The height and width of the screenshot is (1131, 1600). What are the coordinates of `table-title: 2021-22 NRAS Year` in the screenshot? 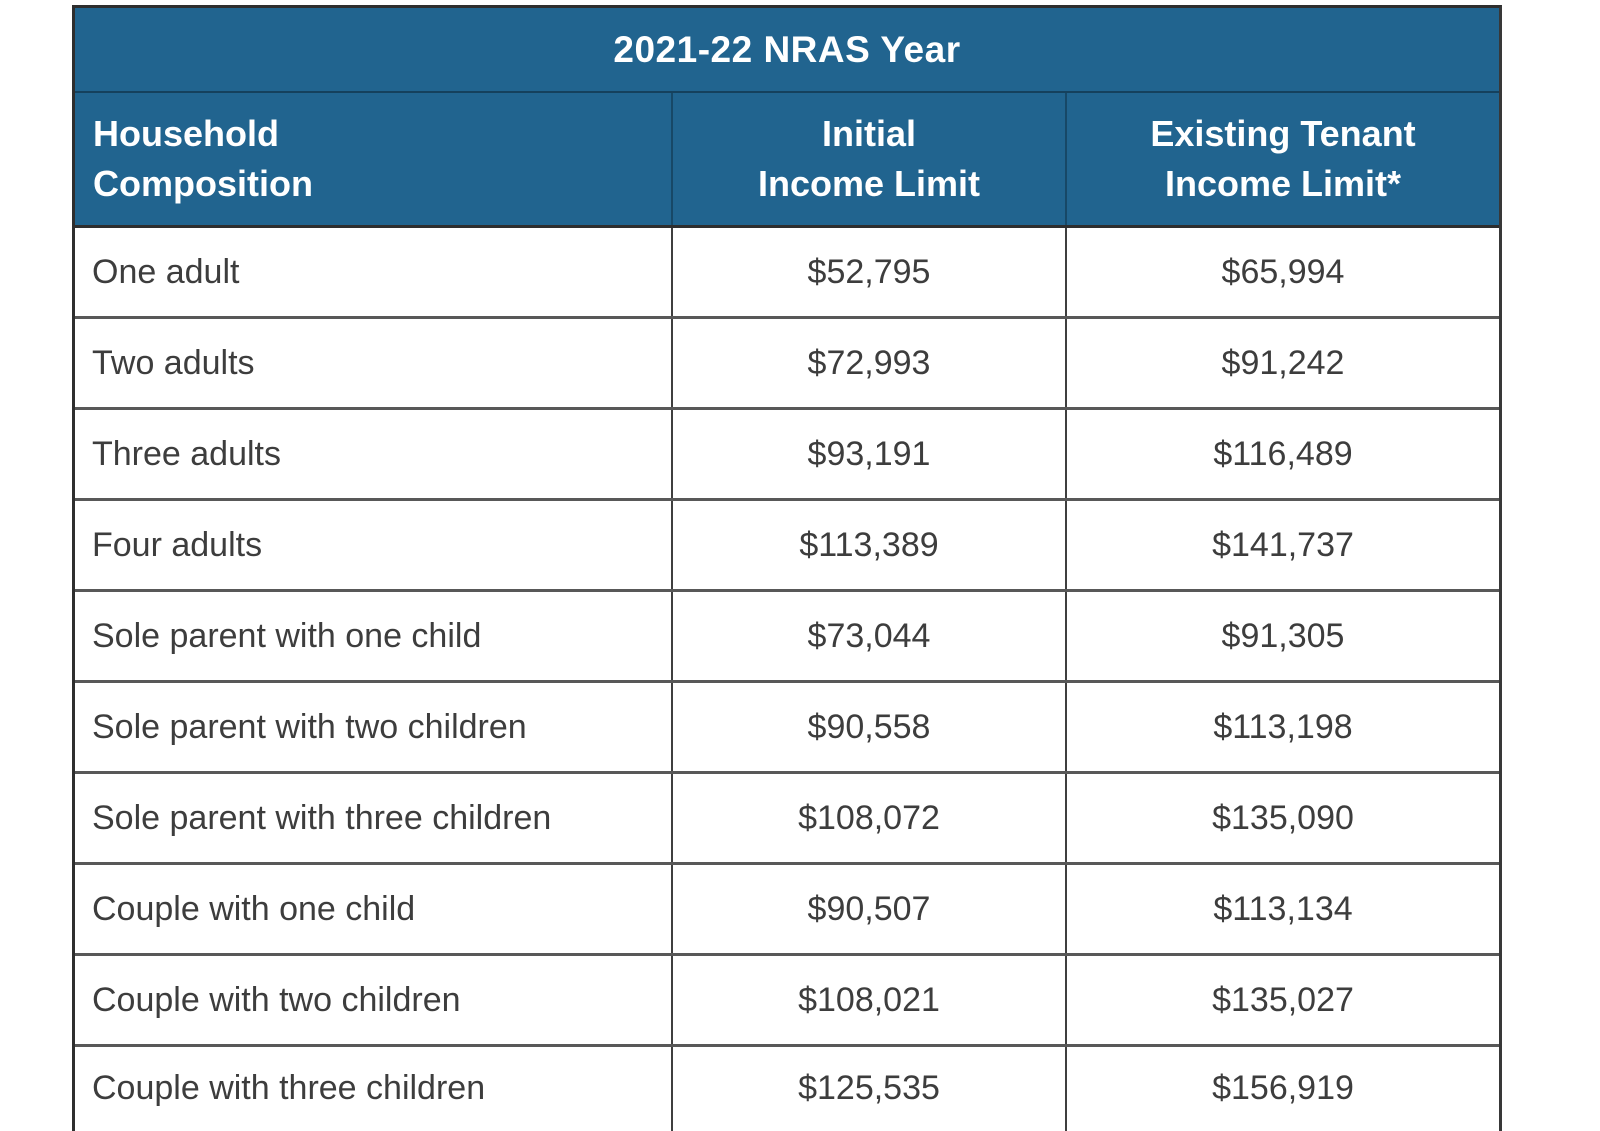 It's located at (787, 50).